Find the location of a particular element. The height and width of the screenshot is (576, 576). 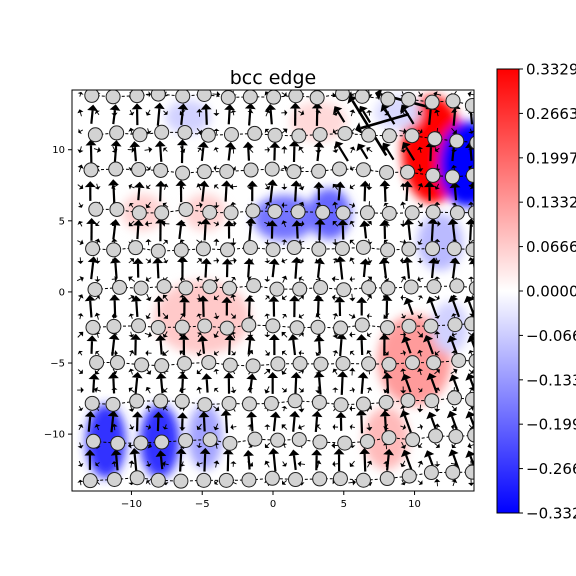

x-axis: −10 −5 0 5 10 is located at coordinates (271, 500).